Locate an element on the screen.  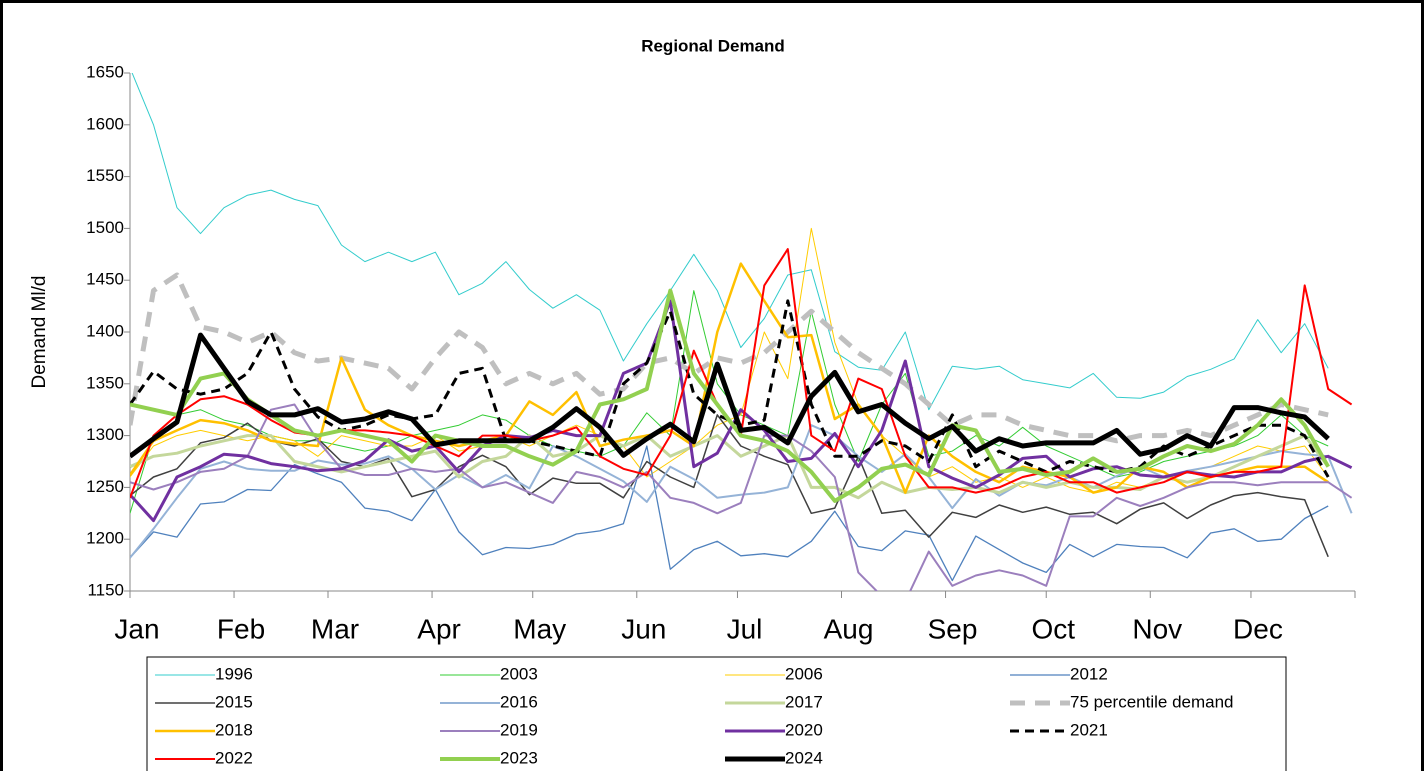
legend-label: 2012 is located at coordinates (1089, 673).